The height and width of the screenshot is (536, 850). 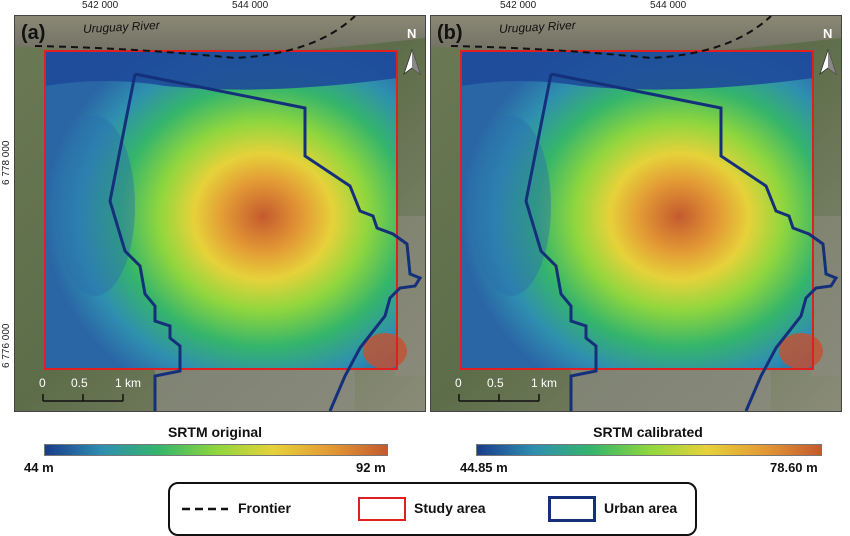 I want to click on colorbar-title-b: SRTM calibrated, so click(x=648, y=432).